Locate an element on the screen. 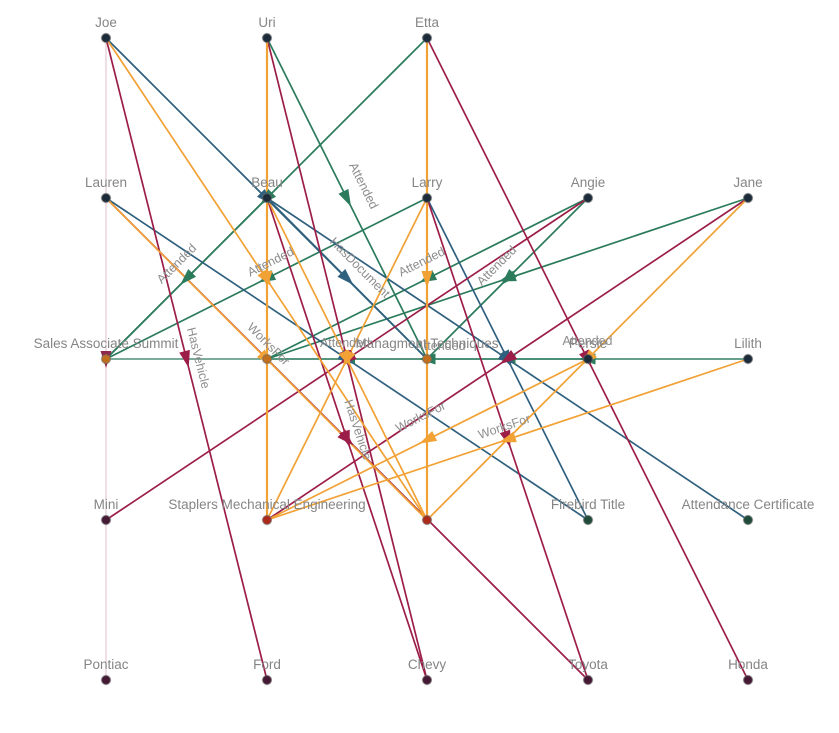 The height and width of the screenshot is (733, 839). node-co1 is located at coordinates (267, 520).